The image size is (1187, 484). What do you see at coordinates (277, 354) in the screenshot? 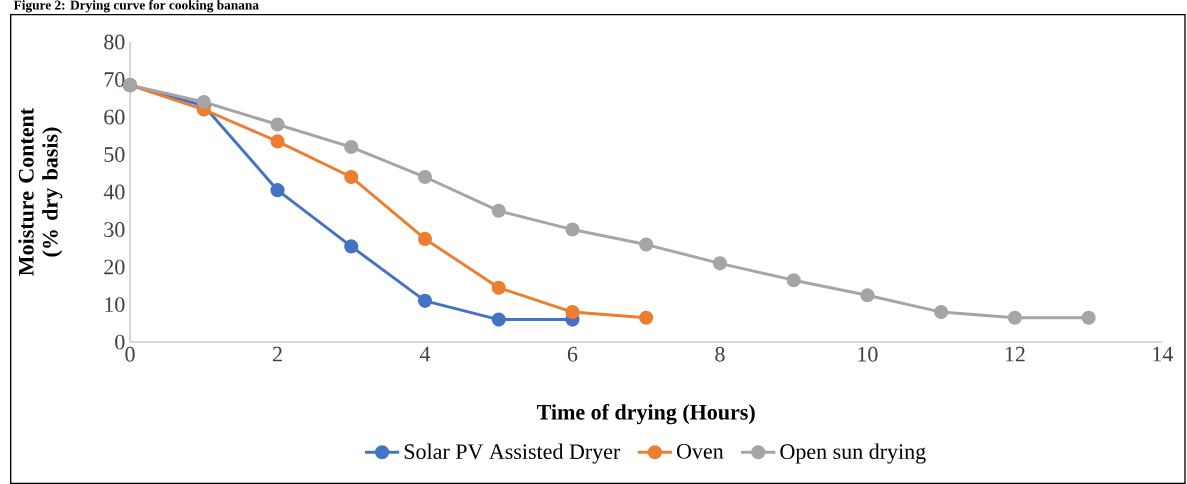
I see `x-tick-label: 2` at bounding box center [277, 354].